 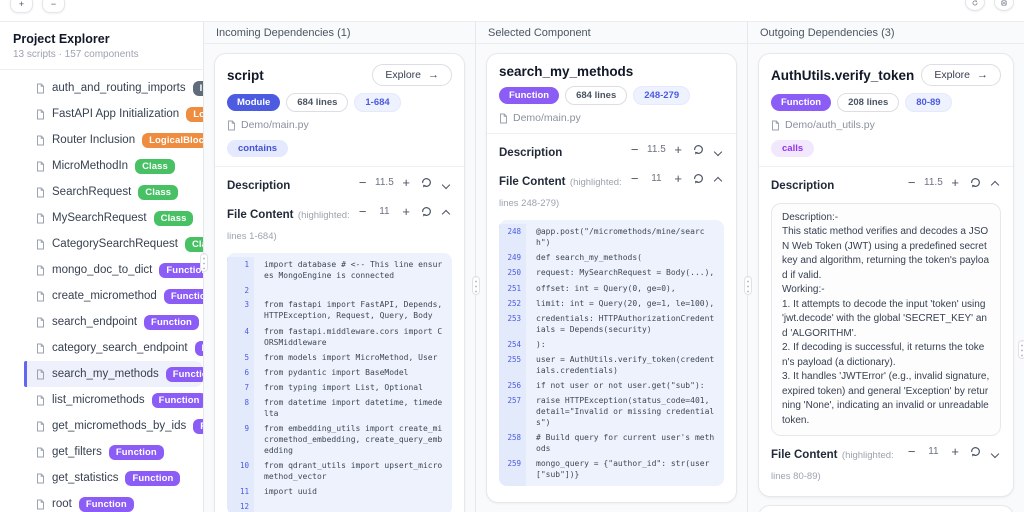 I want to click on zoom-out-button: −, so click(x=53, y=6).